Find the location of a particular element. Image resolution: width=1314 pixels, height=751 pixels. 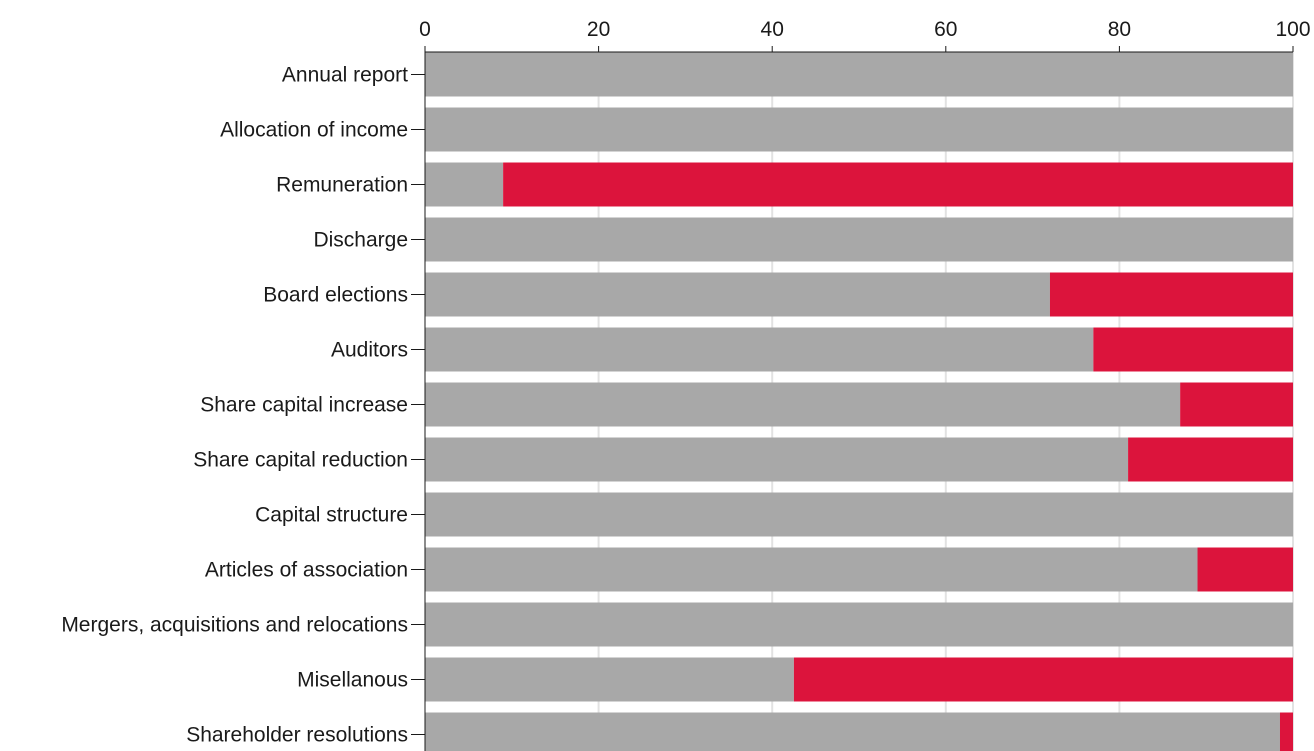

category-label-10: Mergers, acquisitions and relocations is located at coordinates (234, 625).